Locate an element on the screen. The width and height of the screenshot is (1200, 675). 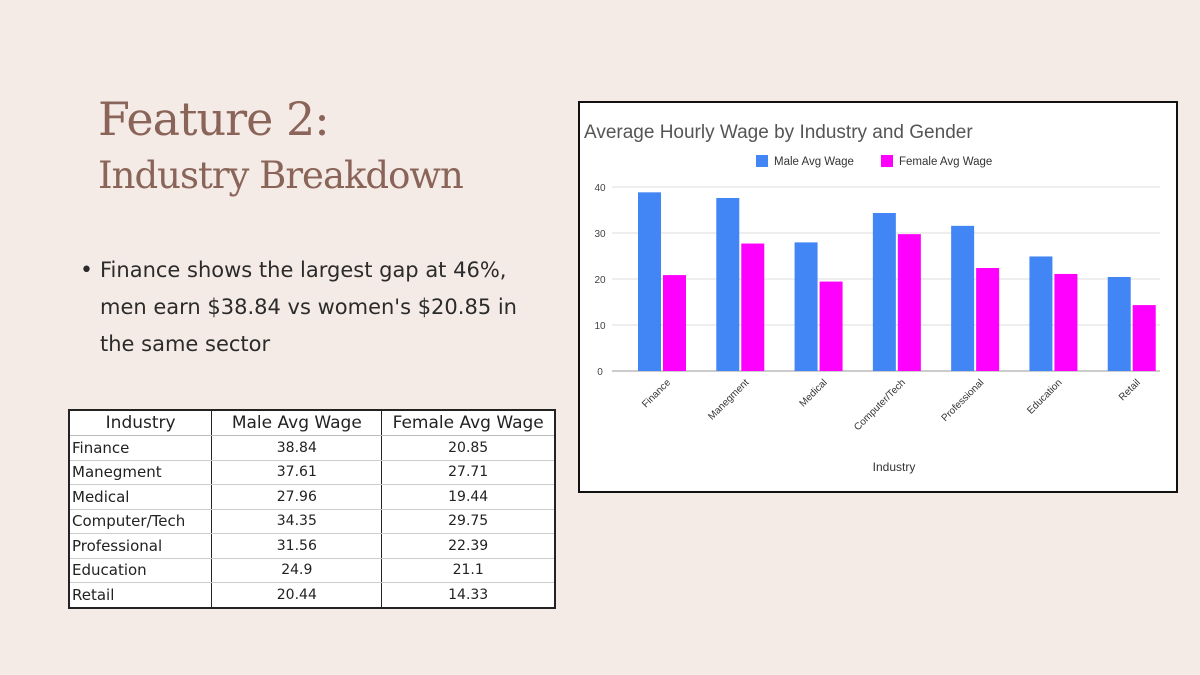
table-cell-male: 20.44 is located at coordinates (297, 595).